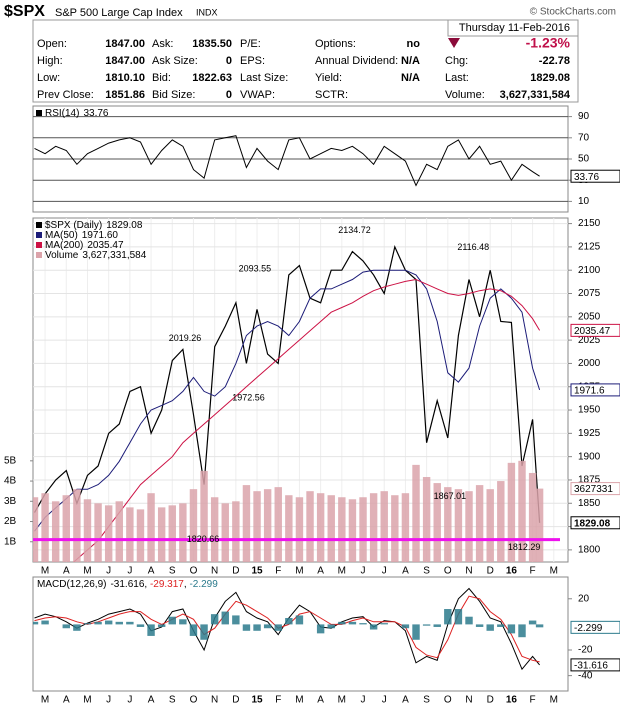 The width and height of the screenshot is (620, 712). What do you see at coordinates (457, 78) in the screenshot?
I see `quote-label: Last:` at bounding box center [457, 78].